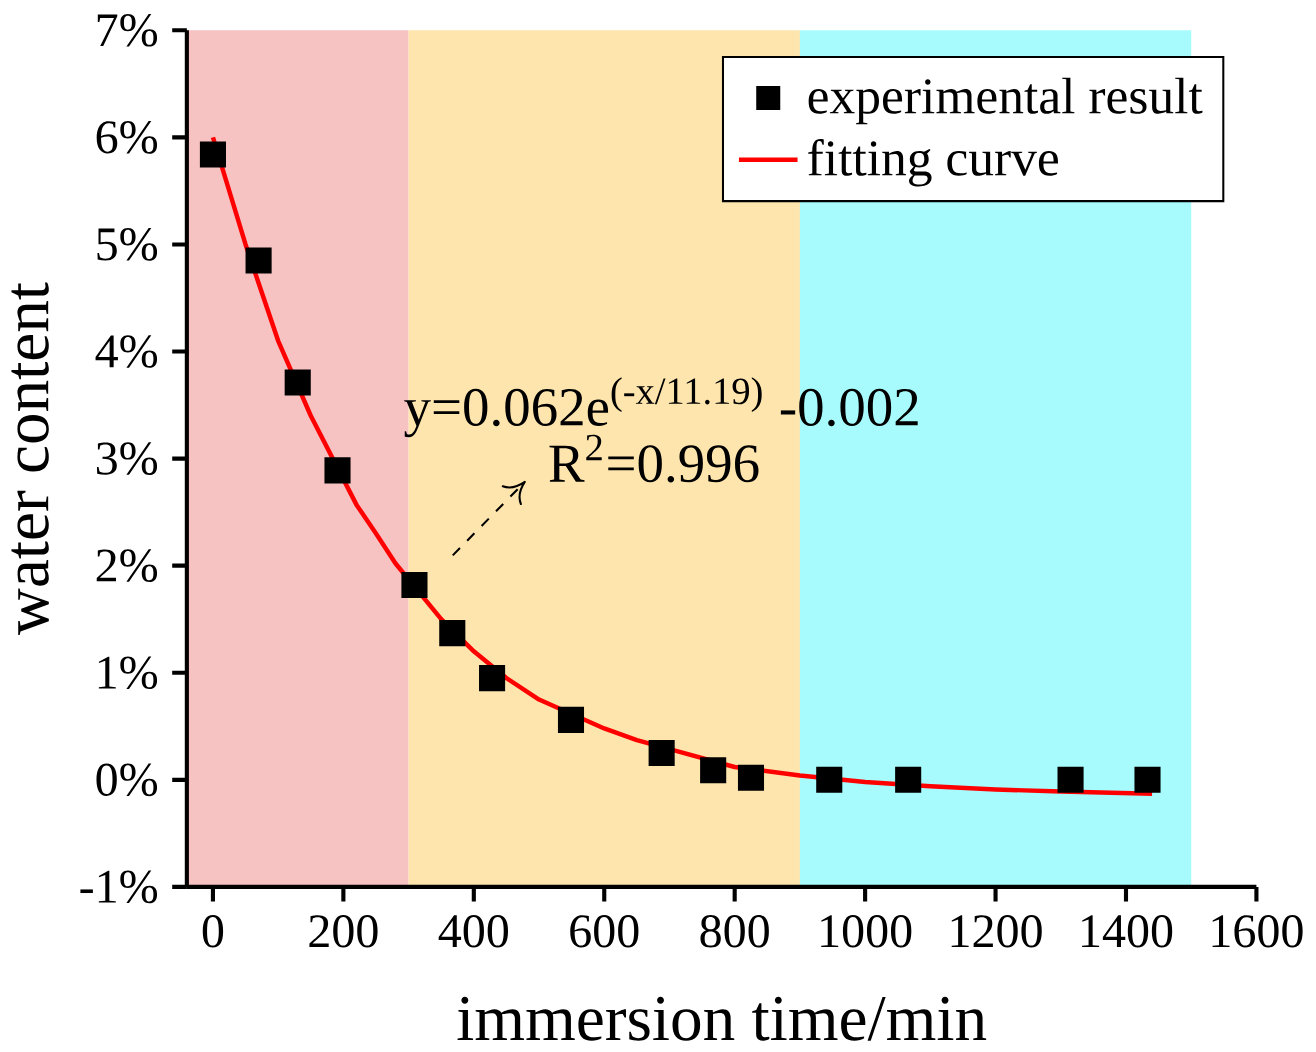 The height and width of the screenshot is (1052, 1316). What do you see at coordinates (604, 931) in the screenshot?
I see `x-tick-label: 600` at bounding box center [604, 931].